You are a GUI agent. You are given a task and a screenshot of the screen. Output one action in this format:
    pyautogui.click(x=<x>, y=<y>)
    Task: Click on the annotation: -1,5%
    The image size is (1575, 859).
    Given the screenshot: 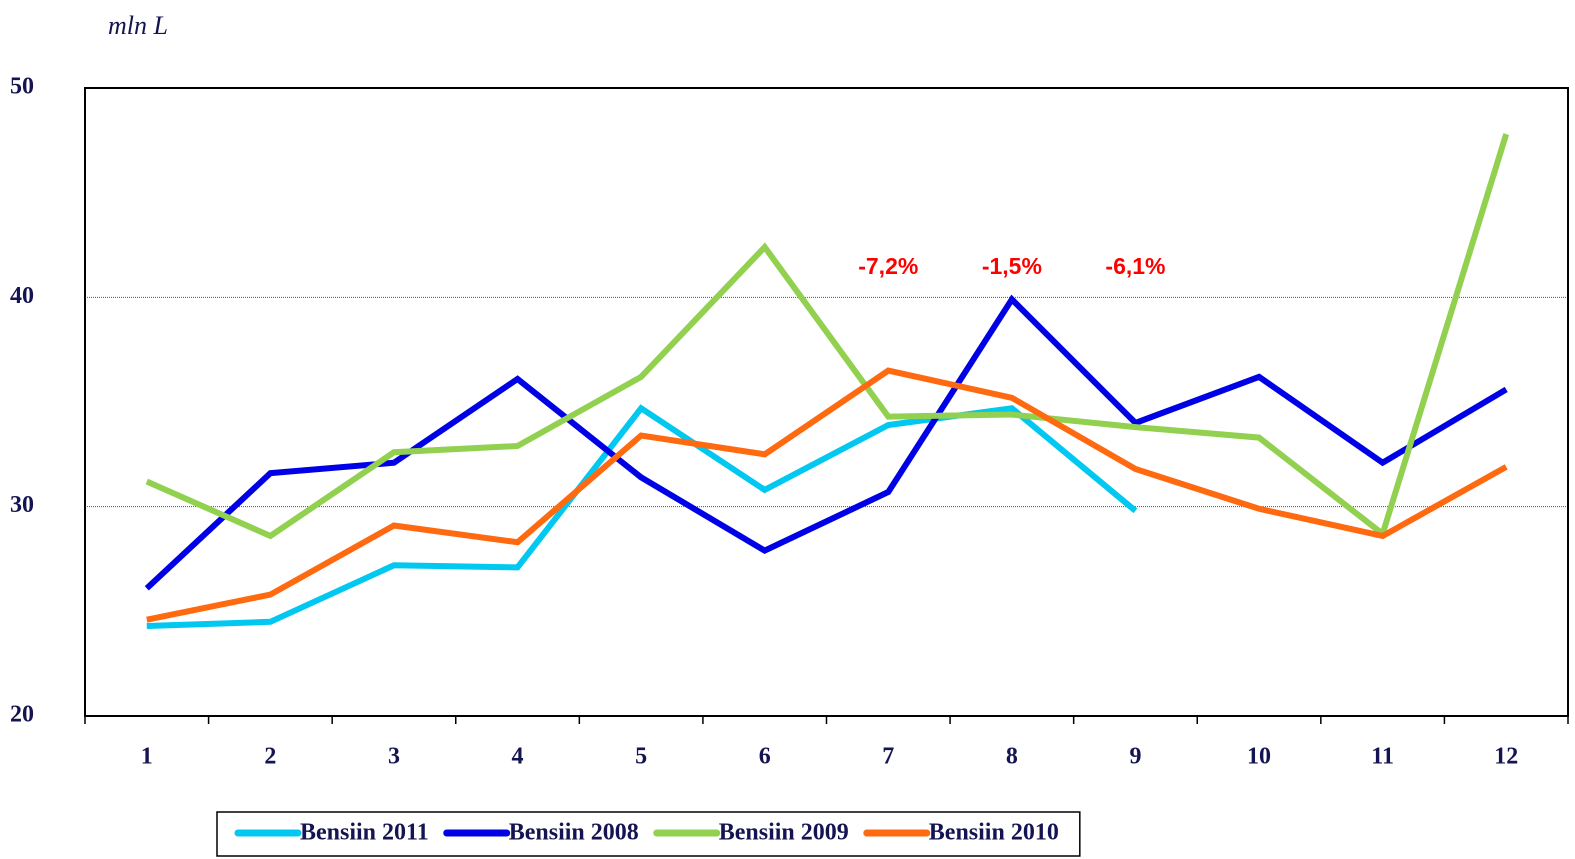 What is the action you would take?
    pyautogui.click(x=1012, y=266)
    